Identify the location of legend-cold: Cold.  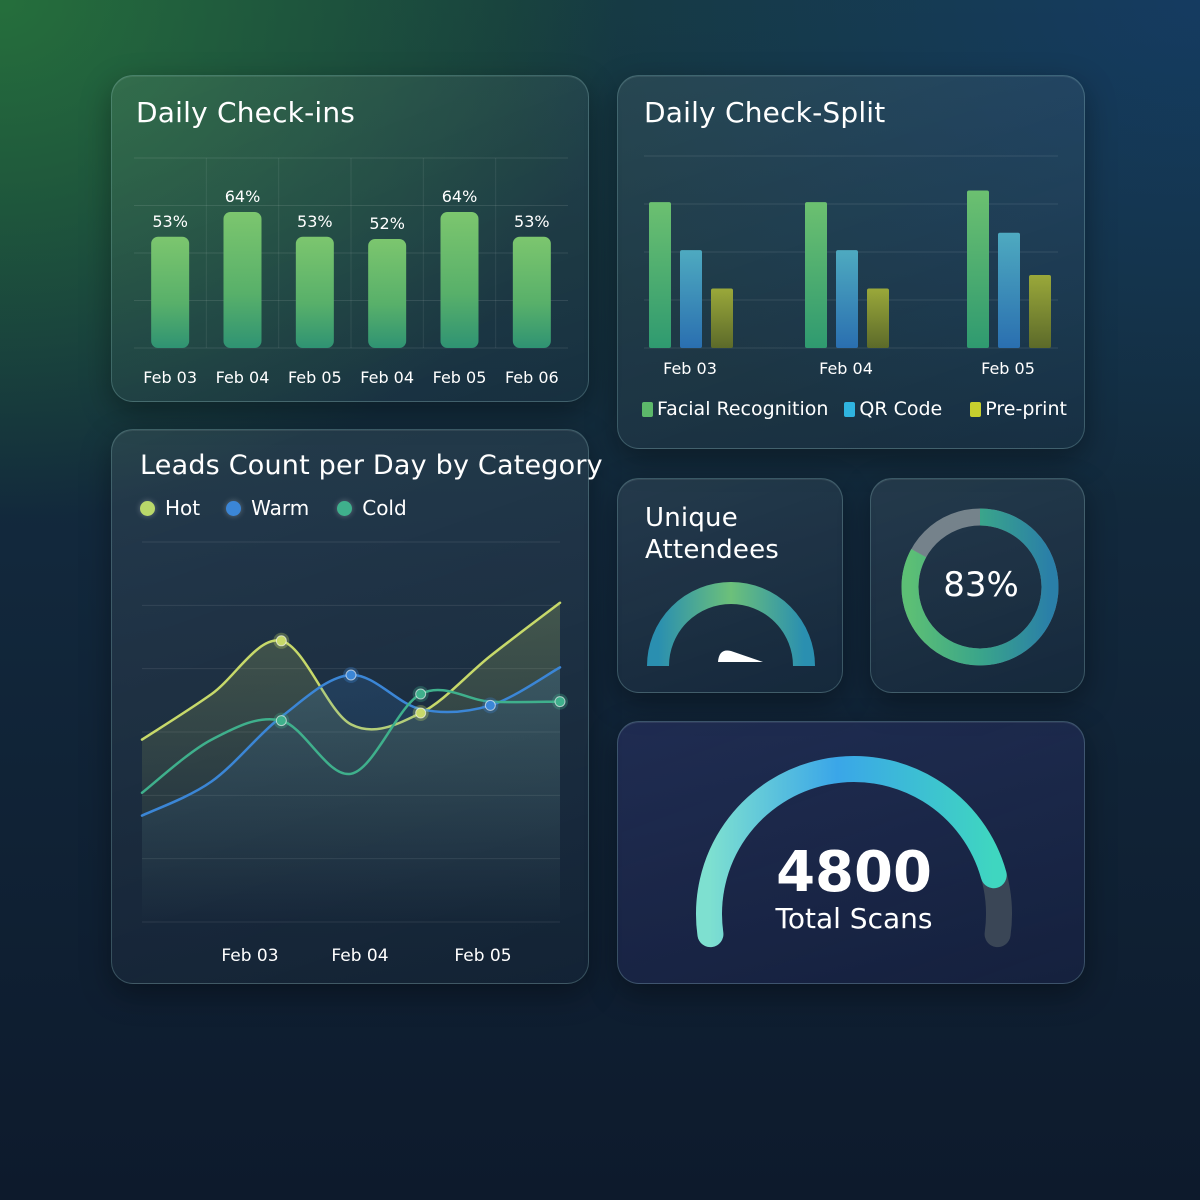
(372, 508).